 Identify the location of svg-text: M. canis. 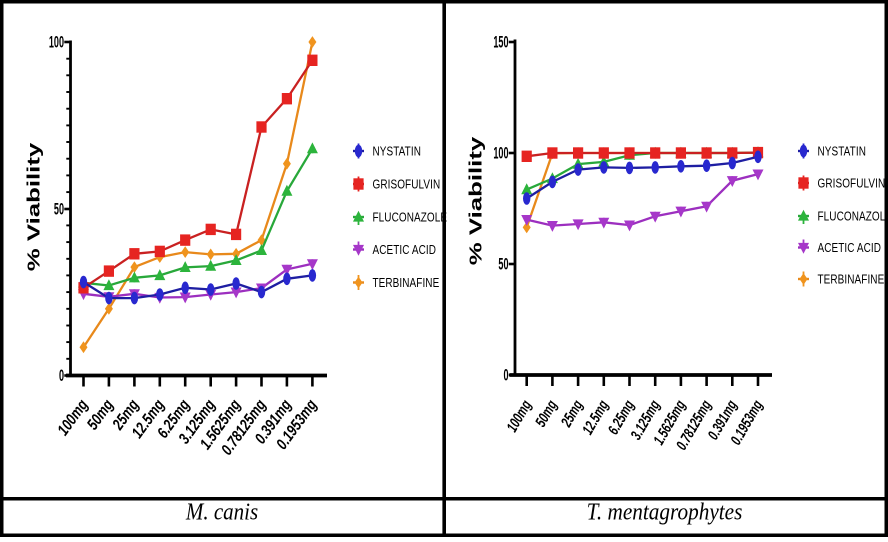
(221, 511).